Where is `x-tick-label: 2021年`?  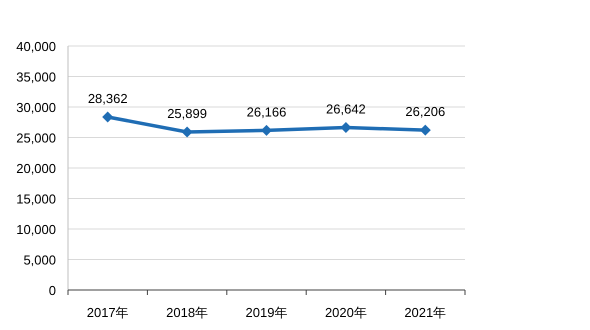
x-tick-label: 2021年 is located at coordinates (425, 312).